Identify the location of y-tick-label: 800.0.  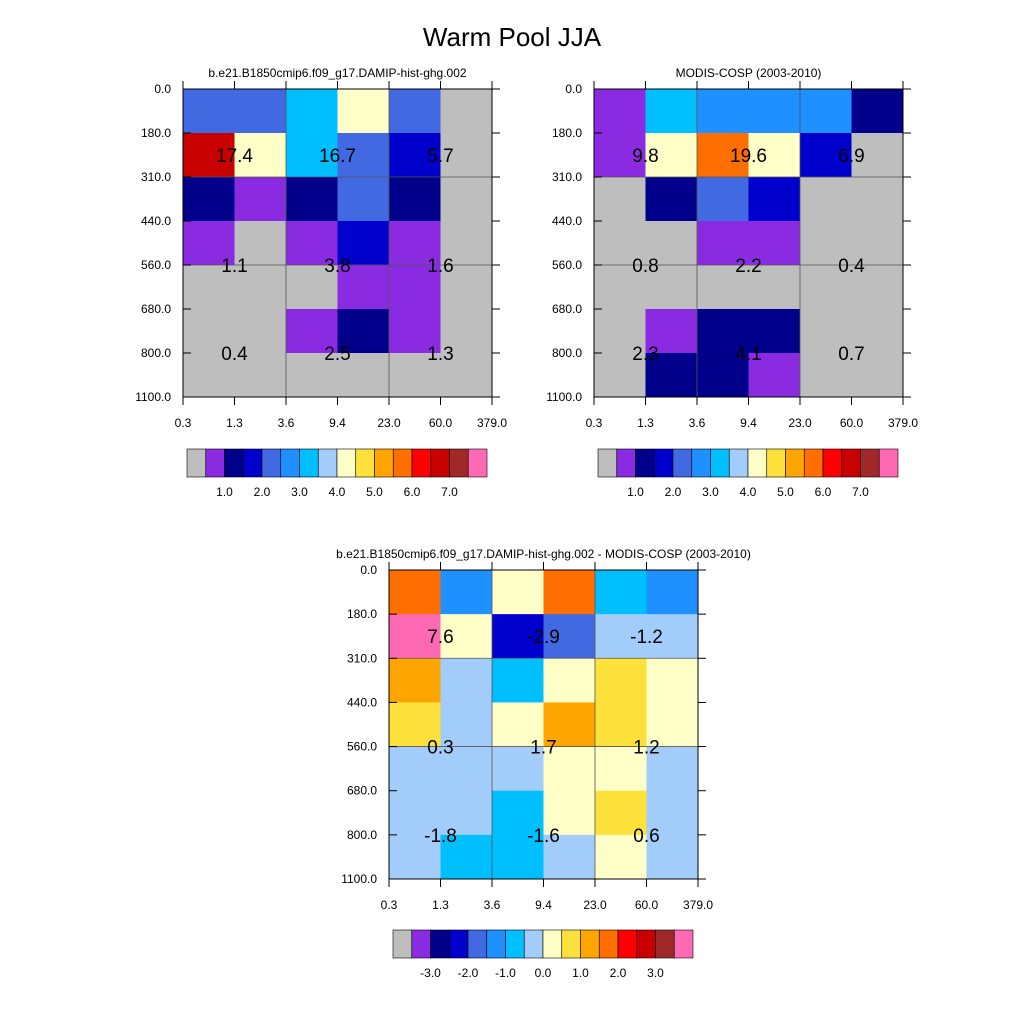
(567, 353).